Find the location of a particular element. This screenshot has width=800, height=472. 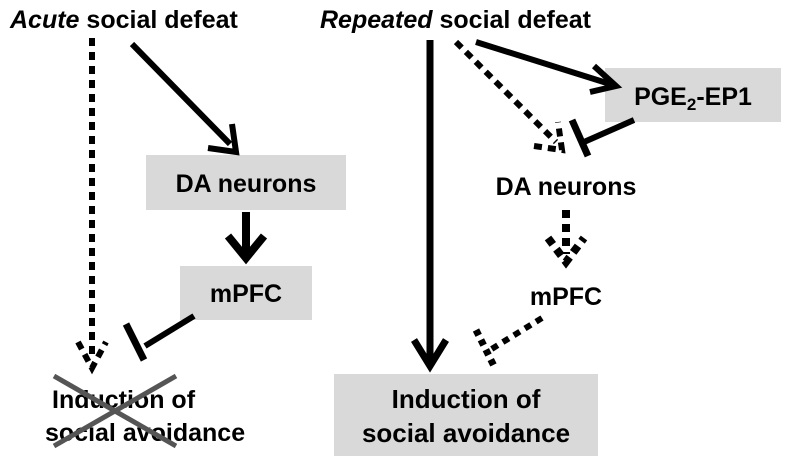

left-mpfc-label: mPFC is located at coordinates (246, 294).